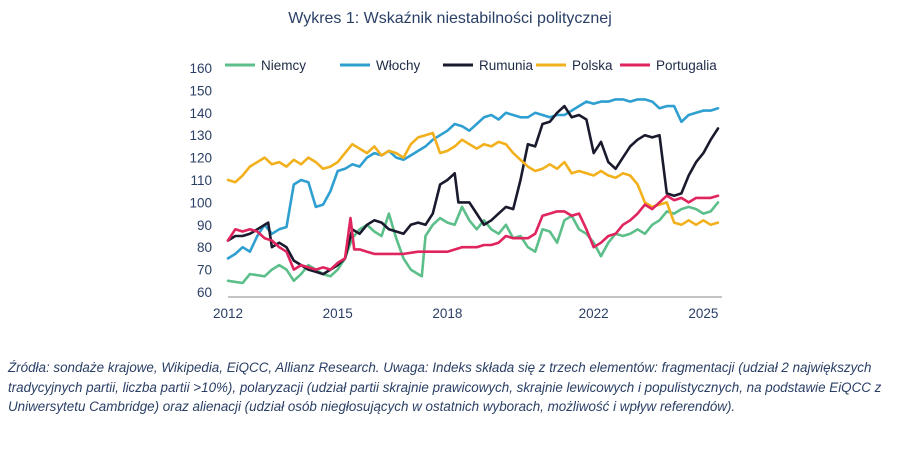 The image size is (900, 450). What do you see at coordinates (200, 202) in the screenshot?
I see `y-tick-label: 100` at bounding box center [200, 202].